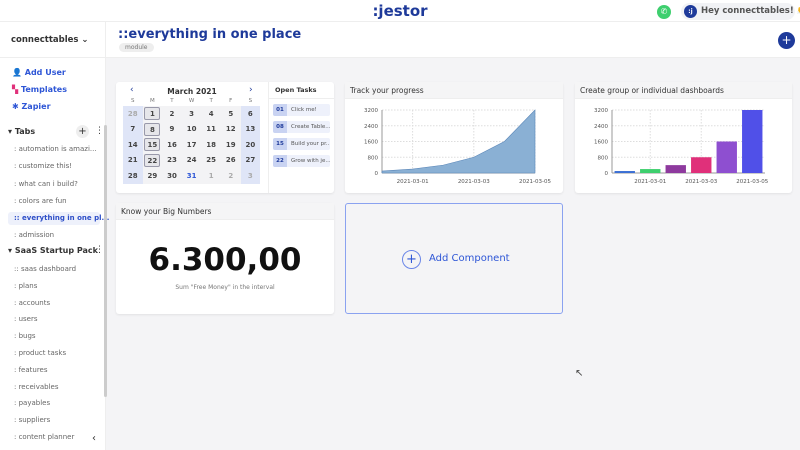 The height and width of the screenshot is (450, 800). What do you see at coordinates (44, 437) in the screenshot?
I see `sidebar-item: : content planner` at bounding box center [44, 437].